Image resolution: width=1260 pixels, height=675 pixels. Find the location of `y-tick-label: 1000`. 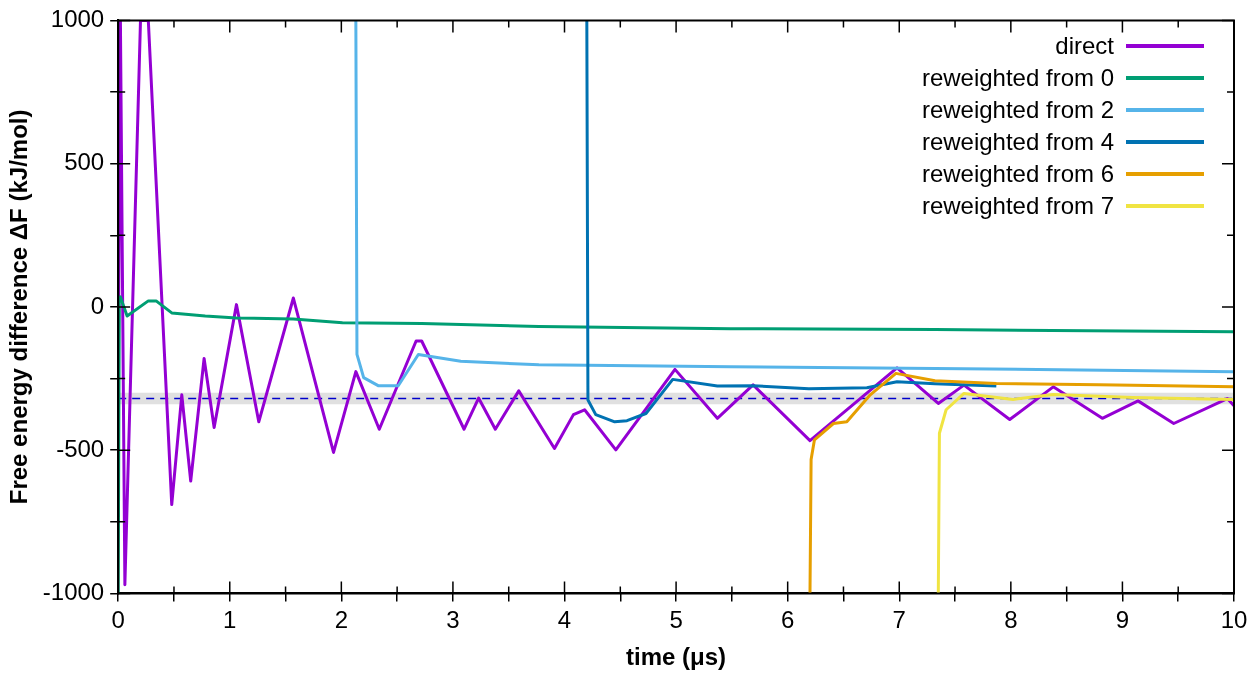

y-tick-label: 1000 is located at coordinates (77, 19).